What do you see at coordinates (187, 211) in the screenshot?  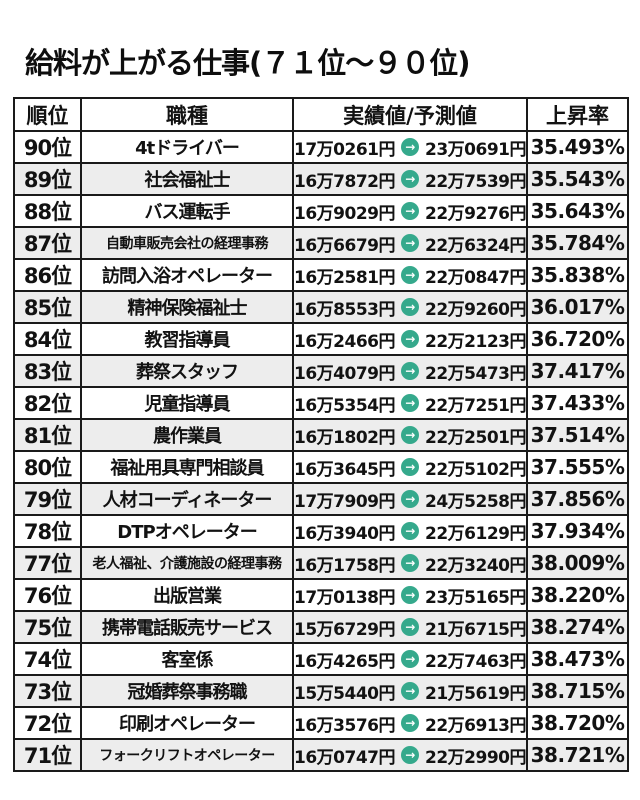 I see `job-cell: バス運転手` at bounding box center [187, 211].